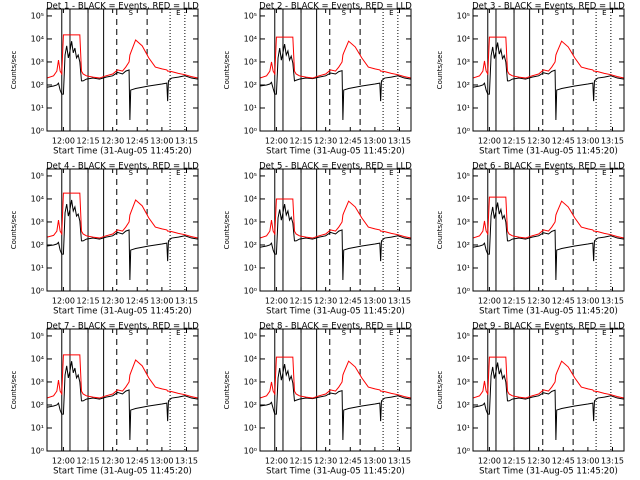 The width and height of the screenshot is (640, 480). I want to click on chart-title: Det 4 - BLACK = Events, RED = LLD, so click(122, 167).